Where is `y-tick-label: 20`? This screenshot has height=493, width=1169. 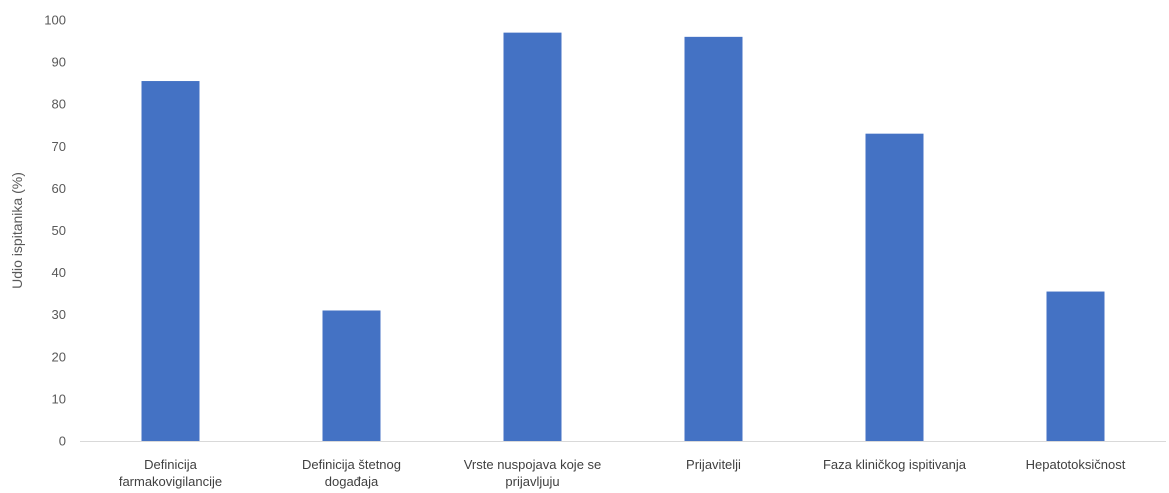
y-tick-label: 20 is located at coordinates (59, 356).